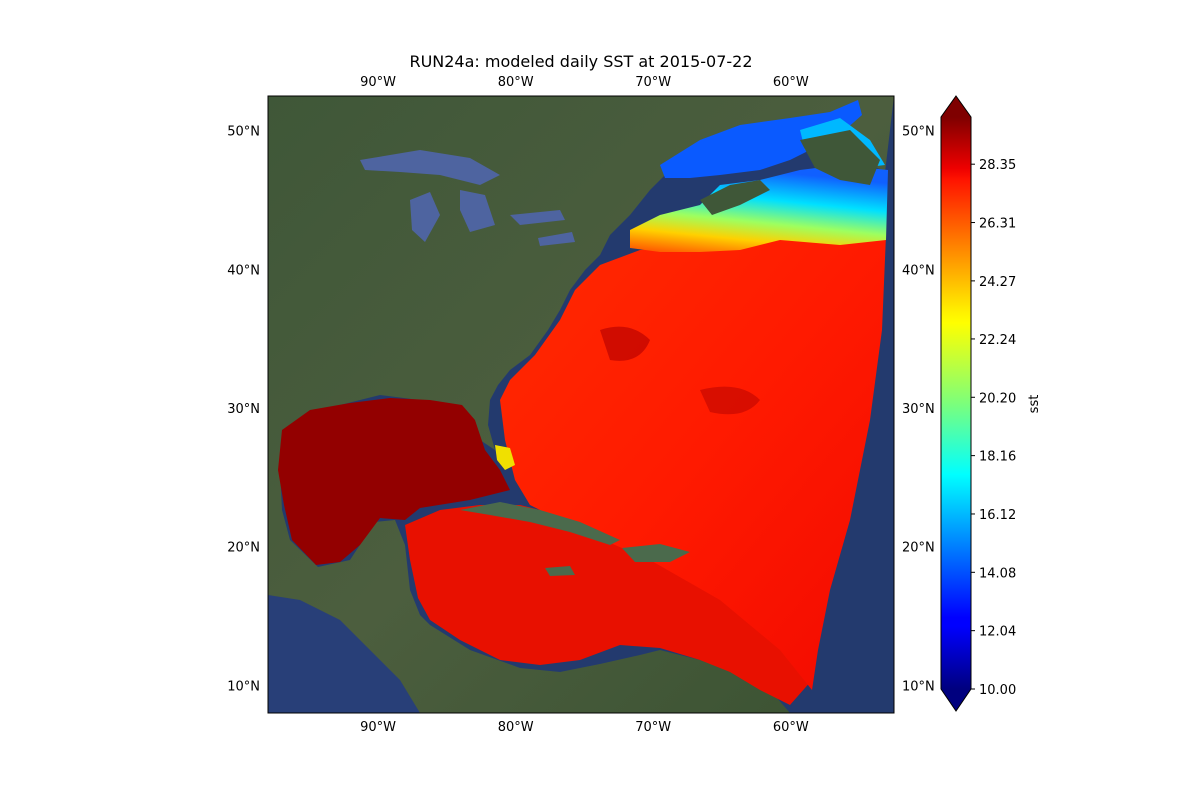  Describe the element at coordinates (918, 548) in the screenshot. I see `lat-tick-label-right: 20°N` at that location.